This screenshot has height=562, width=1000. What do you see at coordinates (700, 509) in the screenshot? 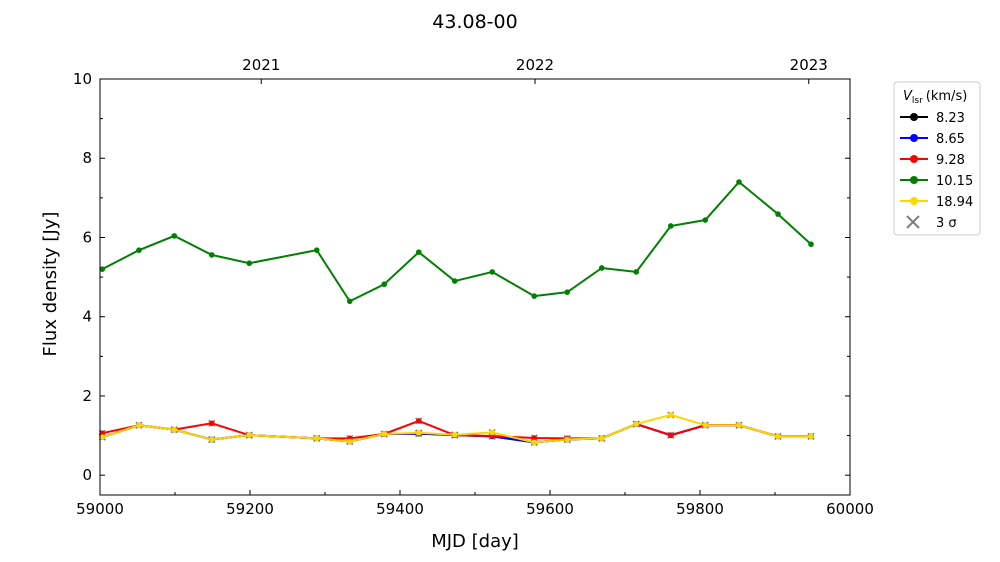
I see `x-tick-label: 59800` at bounding box center [700, 509].